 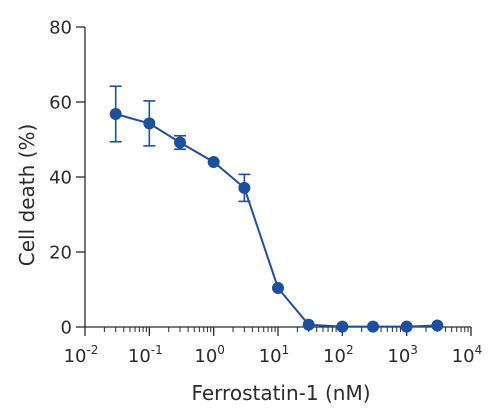 I want to click on y-tick-label: 20, so click(x=60, y=253).